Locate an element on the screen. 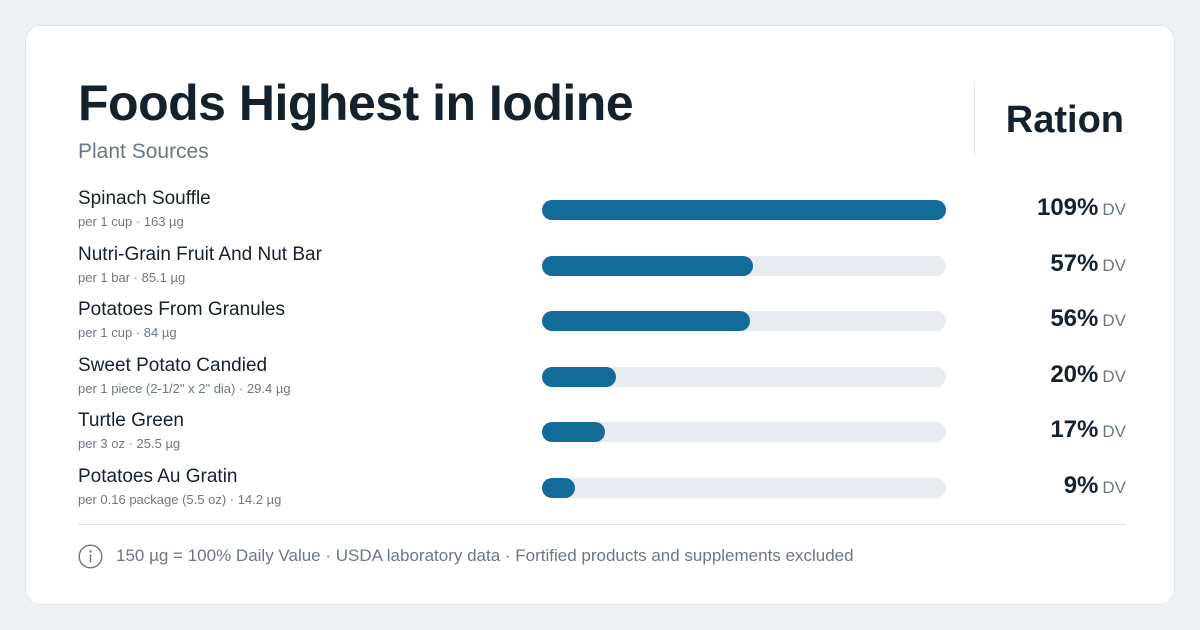 The image size is (1200, 630). serving-detail: per 0.16 package (5.5 oz) · 14.2 µg is located at coordinates (180, 499).